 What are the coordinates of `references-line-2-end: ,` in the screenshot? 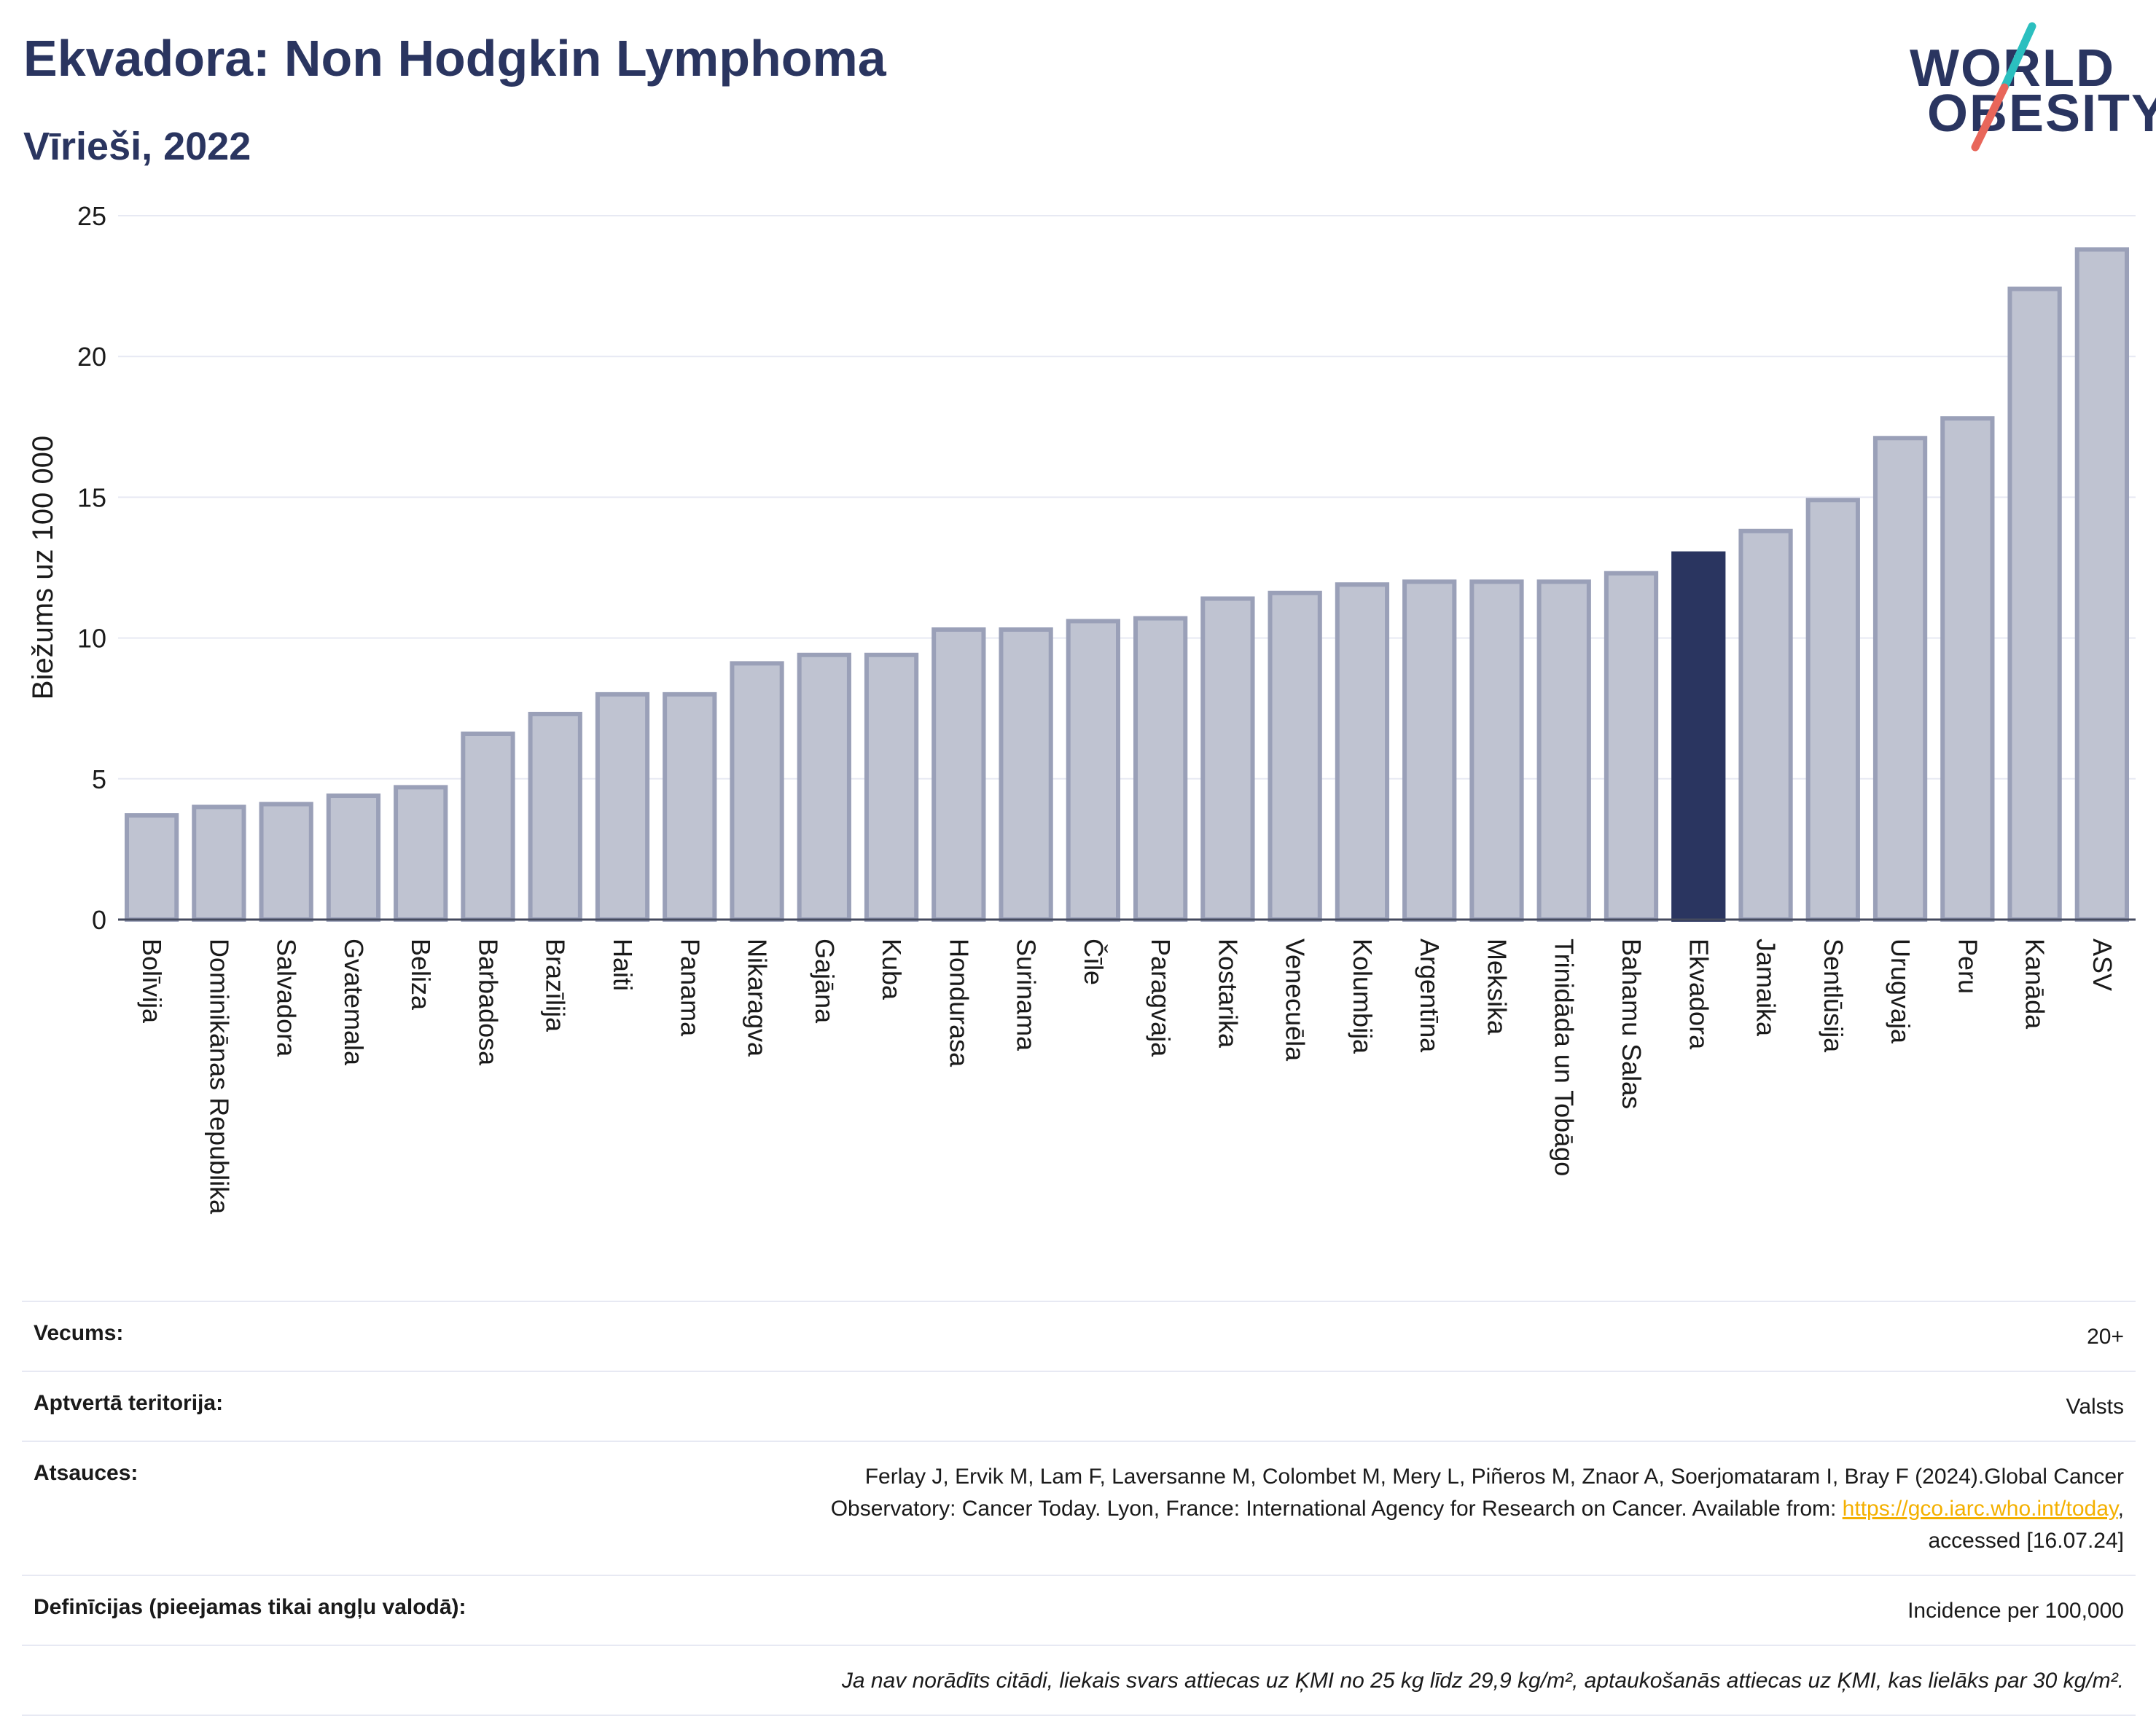 It's located at (2120, 1509).